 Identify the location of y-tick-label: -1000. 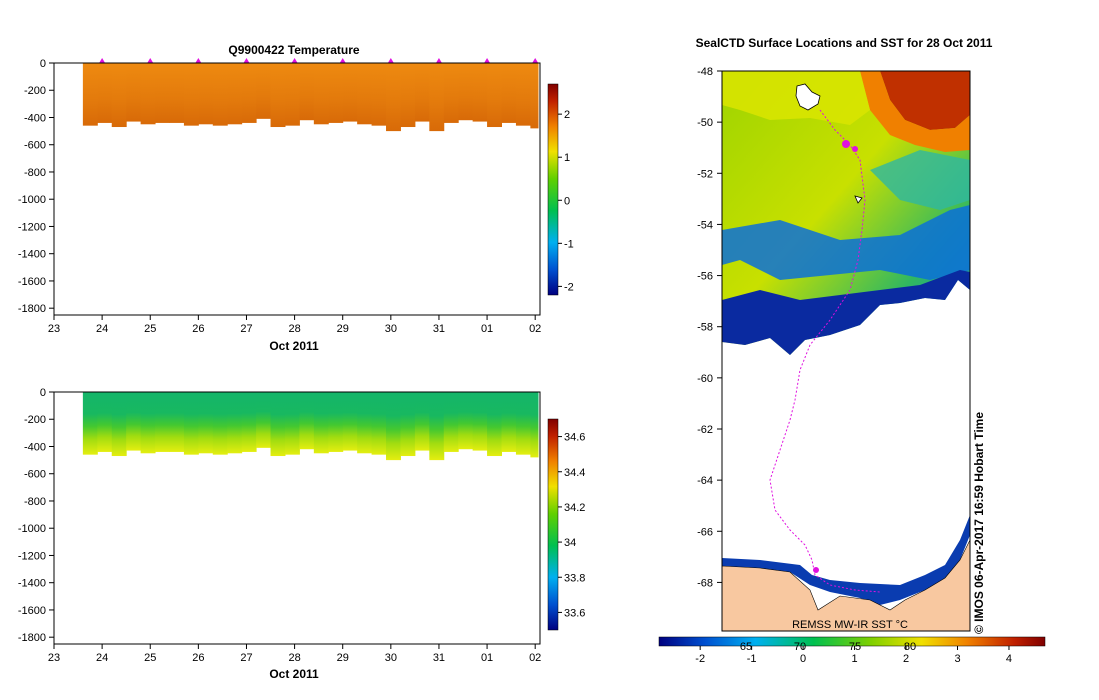
(32, 200).